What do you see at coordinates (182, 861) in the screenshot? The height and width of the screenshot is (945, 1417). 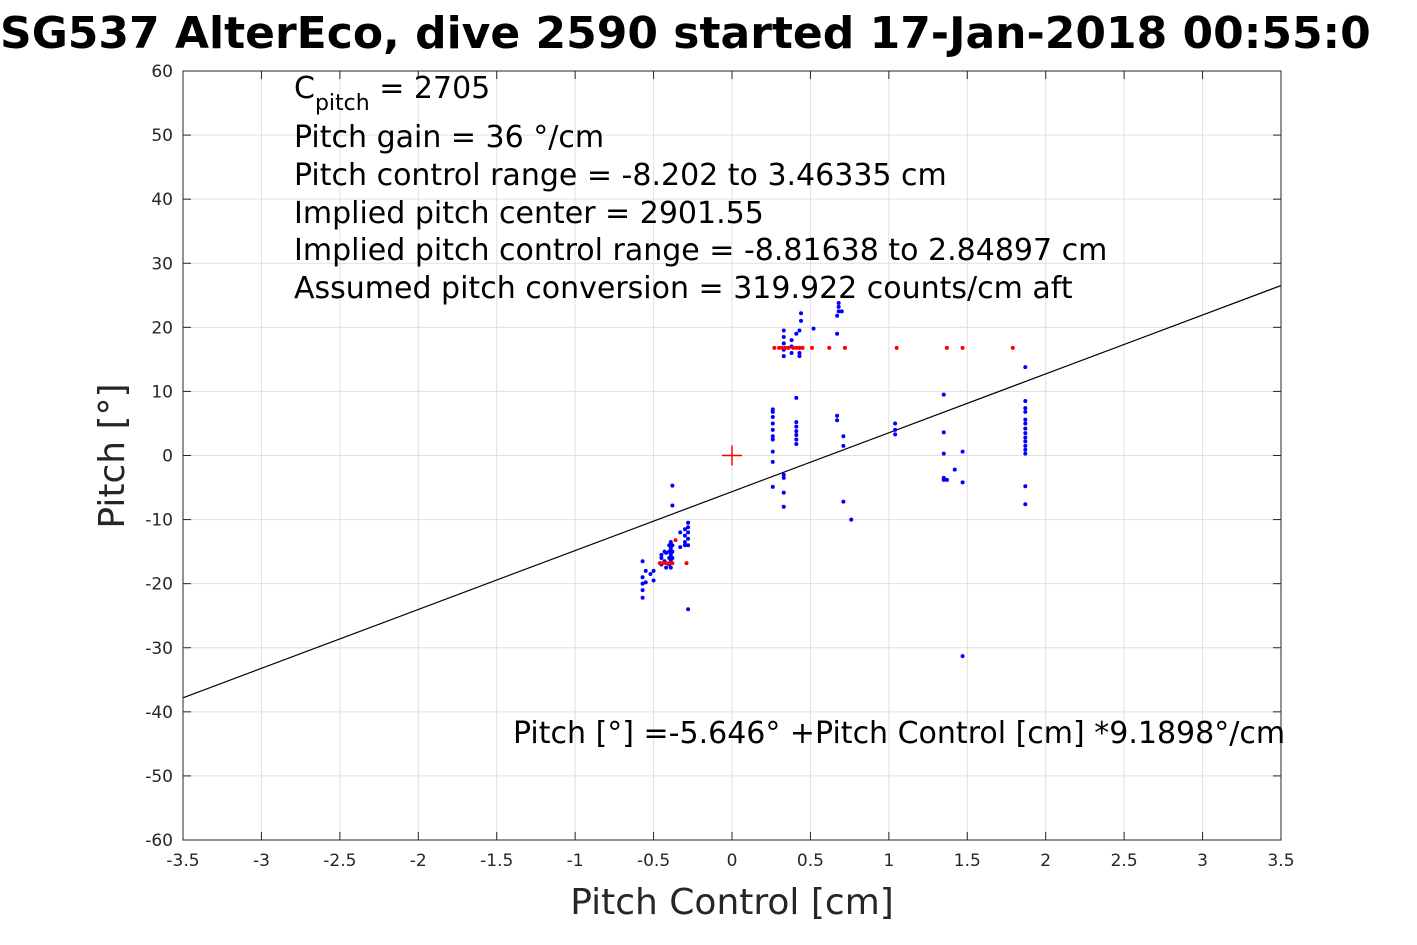 I see `x-tick-label: -3.5` at bounding box center [182, 861].